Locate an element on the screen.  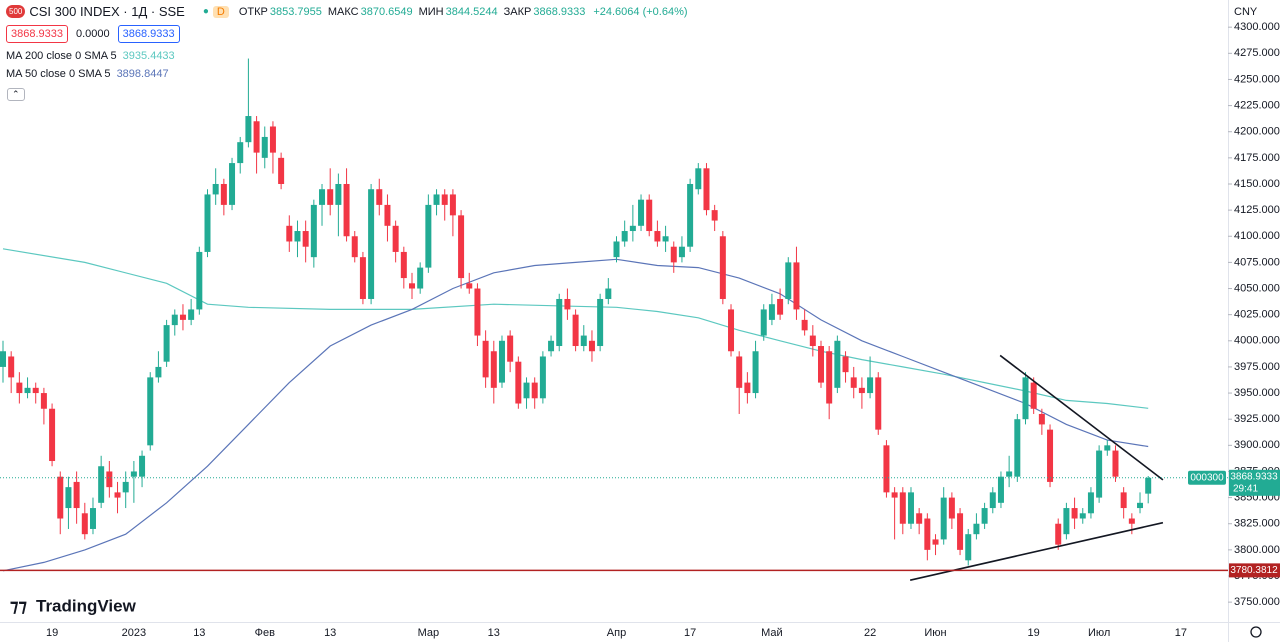
ma-name: MA 50 close 0 SMA 5 is located at coordinates (58, 74).